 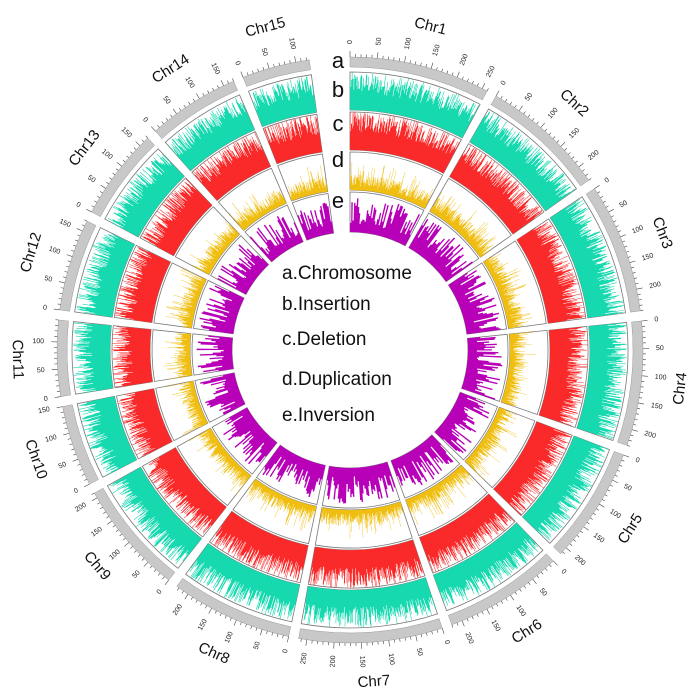 What do you see at coordinates (144, 193) in the screenshot?
I see `track-frame-insertion-chr13` at bounding box center [144, 193].